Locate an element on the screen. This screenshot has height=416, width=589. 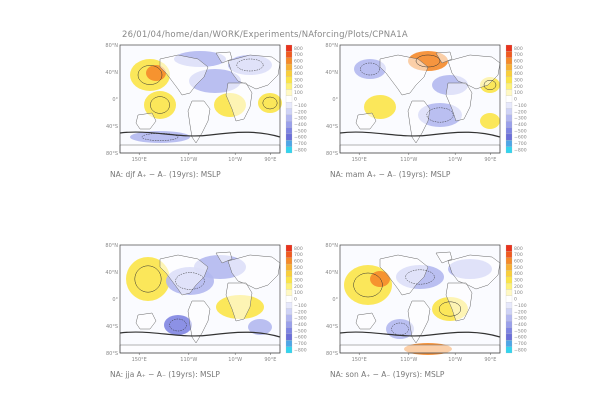
colorbar-label: 300 is located at coordinates (518, 281).